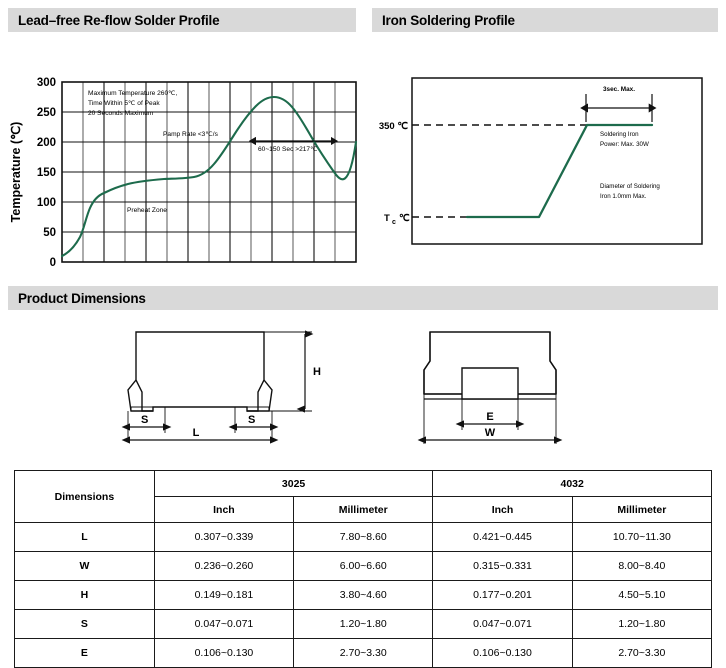 Image resolution: width=726 pixels, height=668 pixels. What do you see at coordinates (394, 222) in the screenshot?
I see `y-label-tc-sub: c` at bounding box center [394, 222].